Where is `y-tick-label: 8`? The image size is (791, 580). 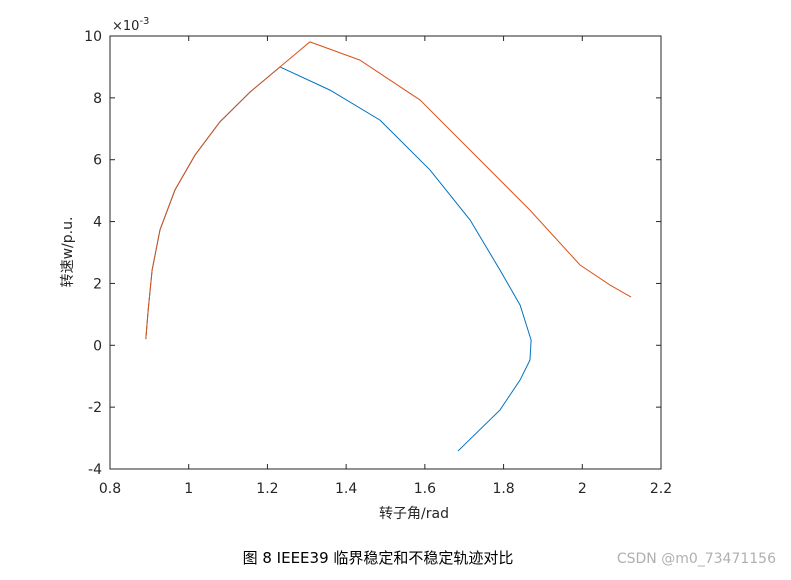
y-tick-label: 8 is located at coordinates (97, 99).